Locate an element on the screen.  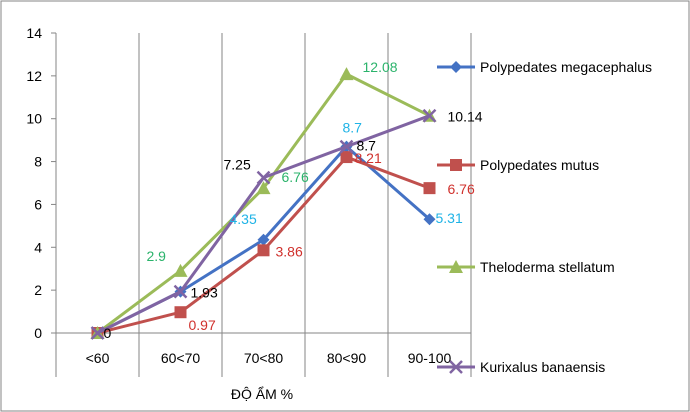
legend-entry: Theloderma stellatum is located at coordinates (526, 267).